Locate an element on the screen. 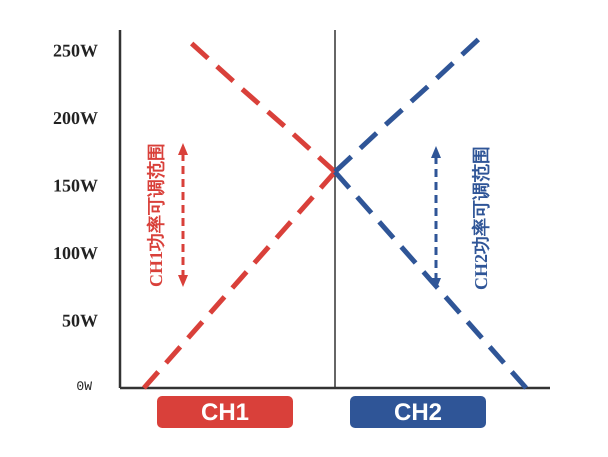  annotation: CH1功率可调范围 is located at coordinates (156, 215).